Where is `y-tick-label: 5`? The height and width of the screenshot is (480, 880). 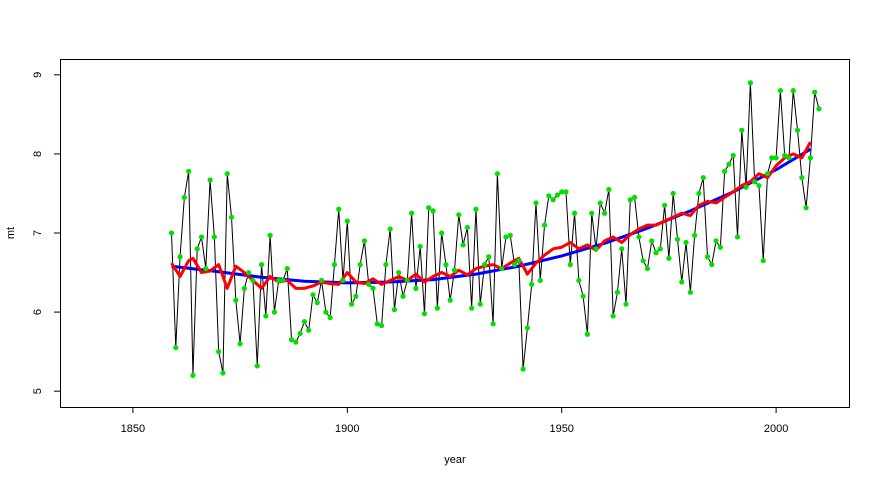 y-tick-label: 5 is located at coordinates (38, 391).